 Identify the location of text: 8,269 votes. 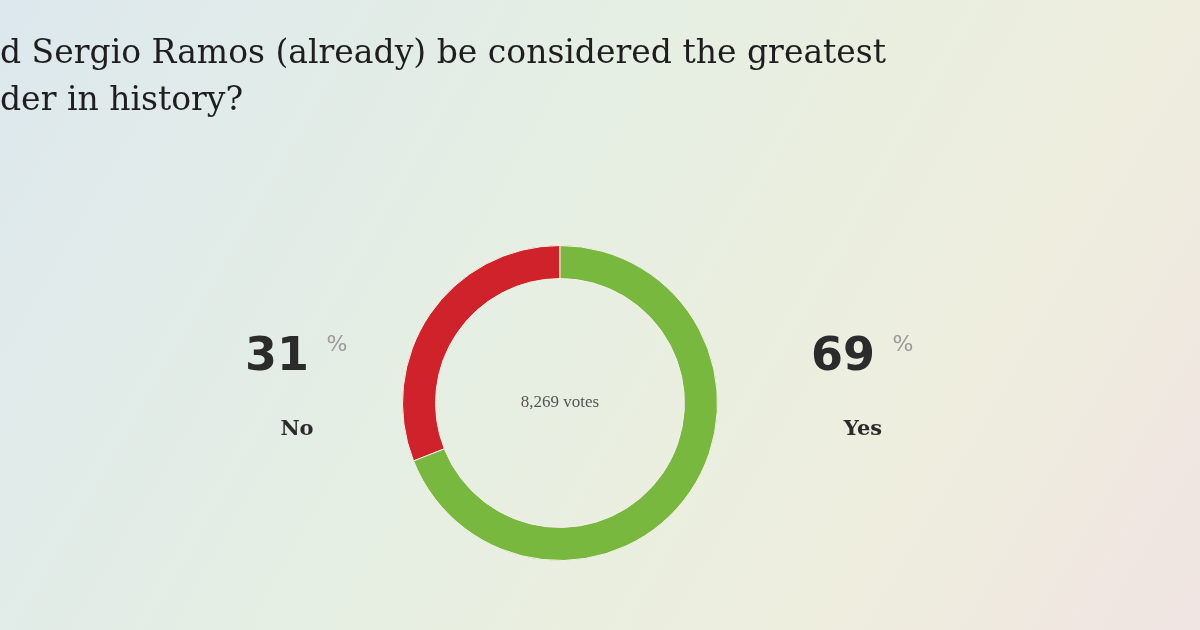
(560, 402).